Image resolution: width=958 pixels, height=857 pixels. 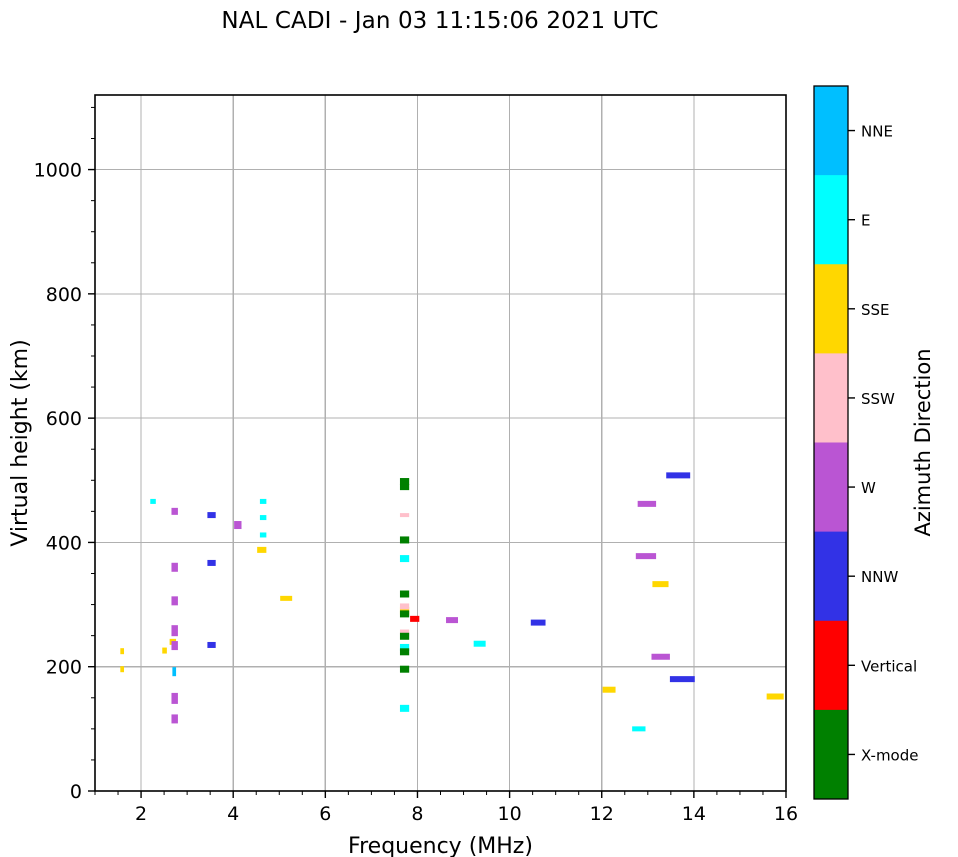 What do you see at coordinates (58, 171) in the screenshot?
I see `y-tick-label: 1000` at bounding box center [58, 171].